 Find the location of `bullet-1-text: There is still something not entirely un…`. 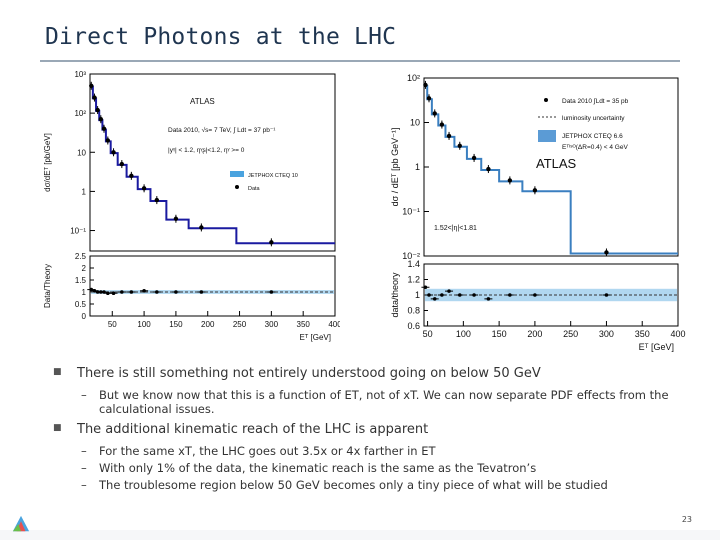

bullet-1-text: There is still something not entirely un… is located at coordinates (309, 373).